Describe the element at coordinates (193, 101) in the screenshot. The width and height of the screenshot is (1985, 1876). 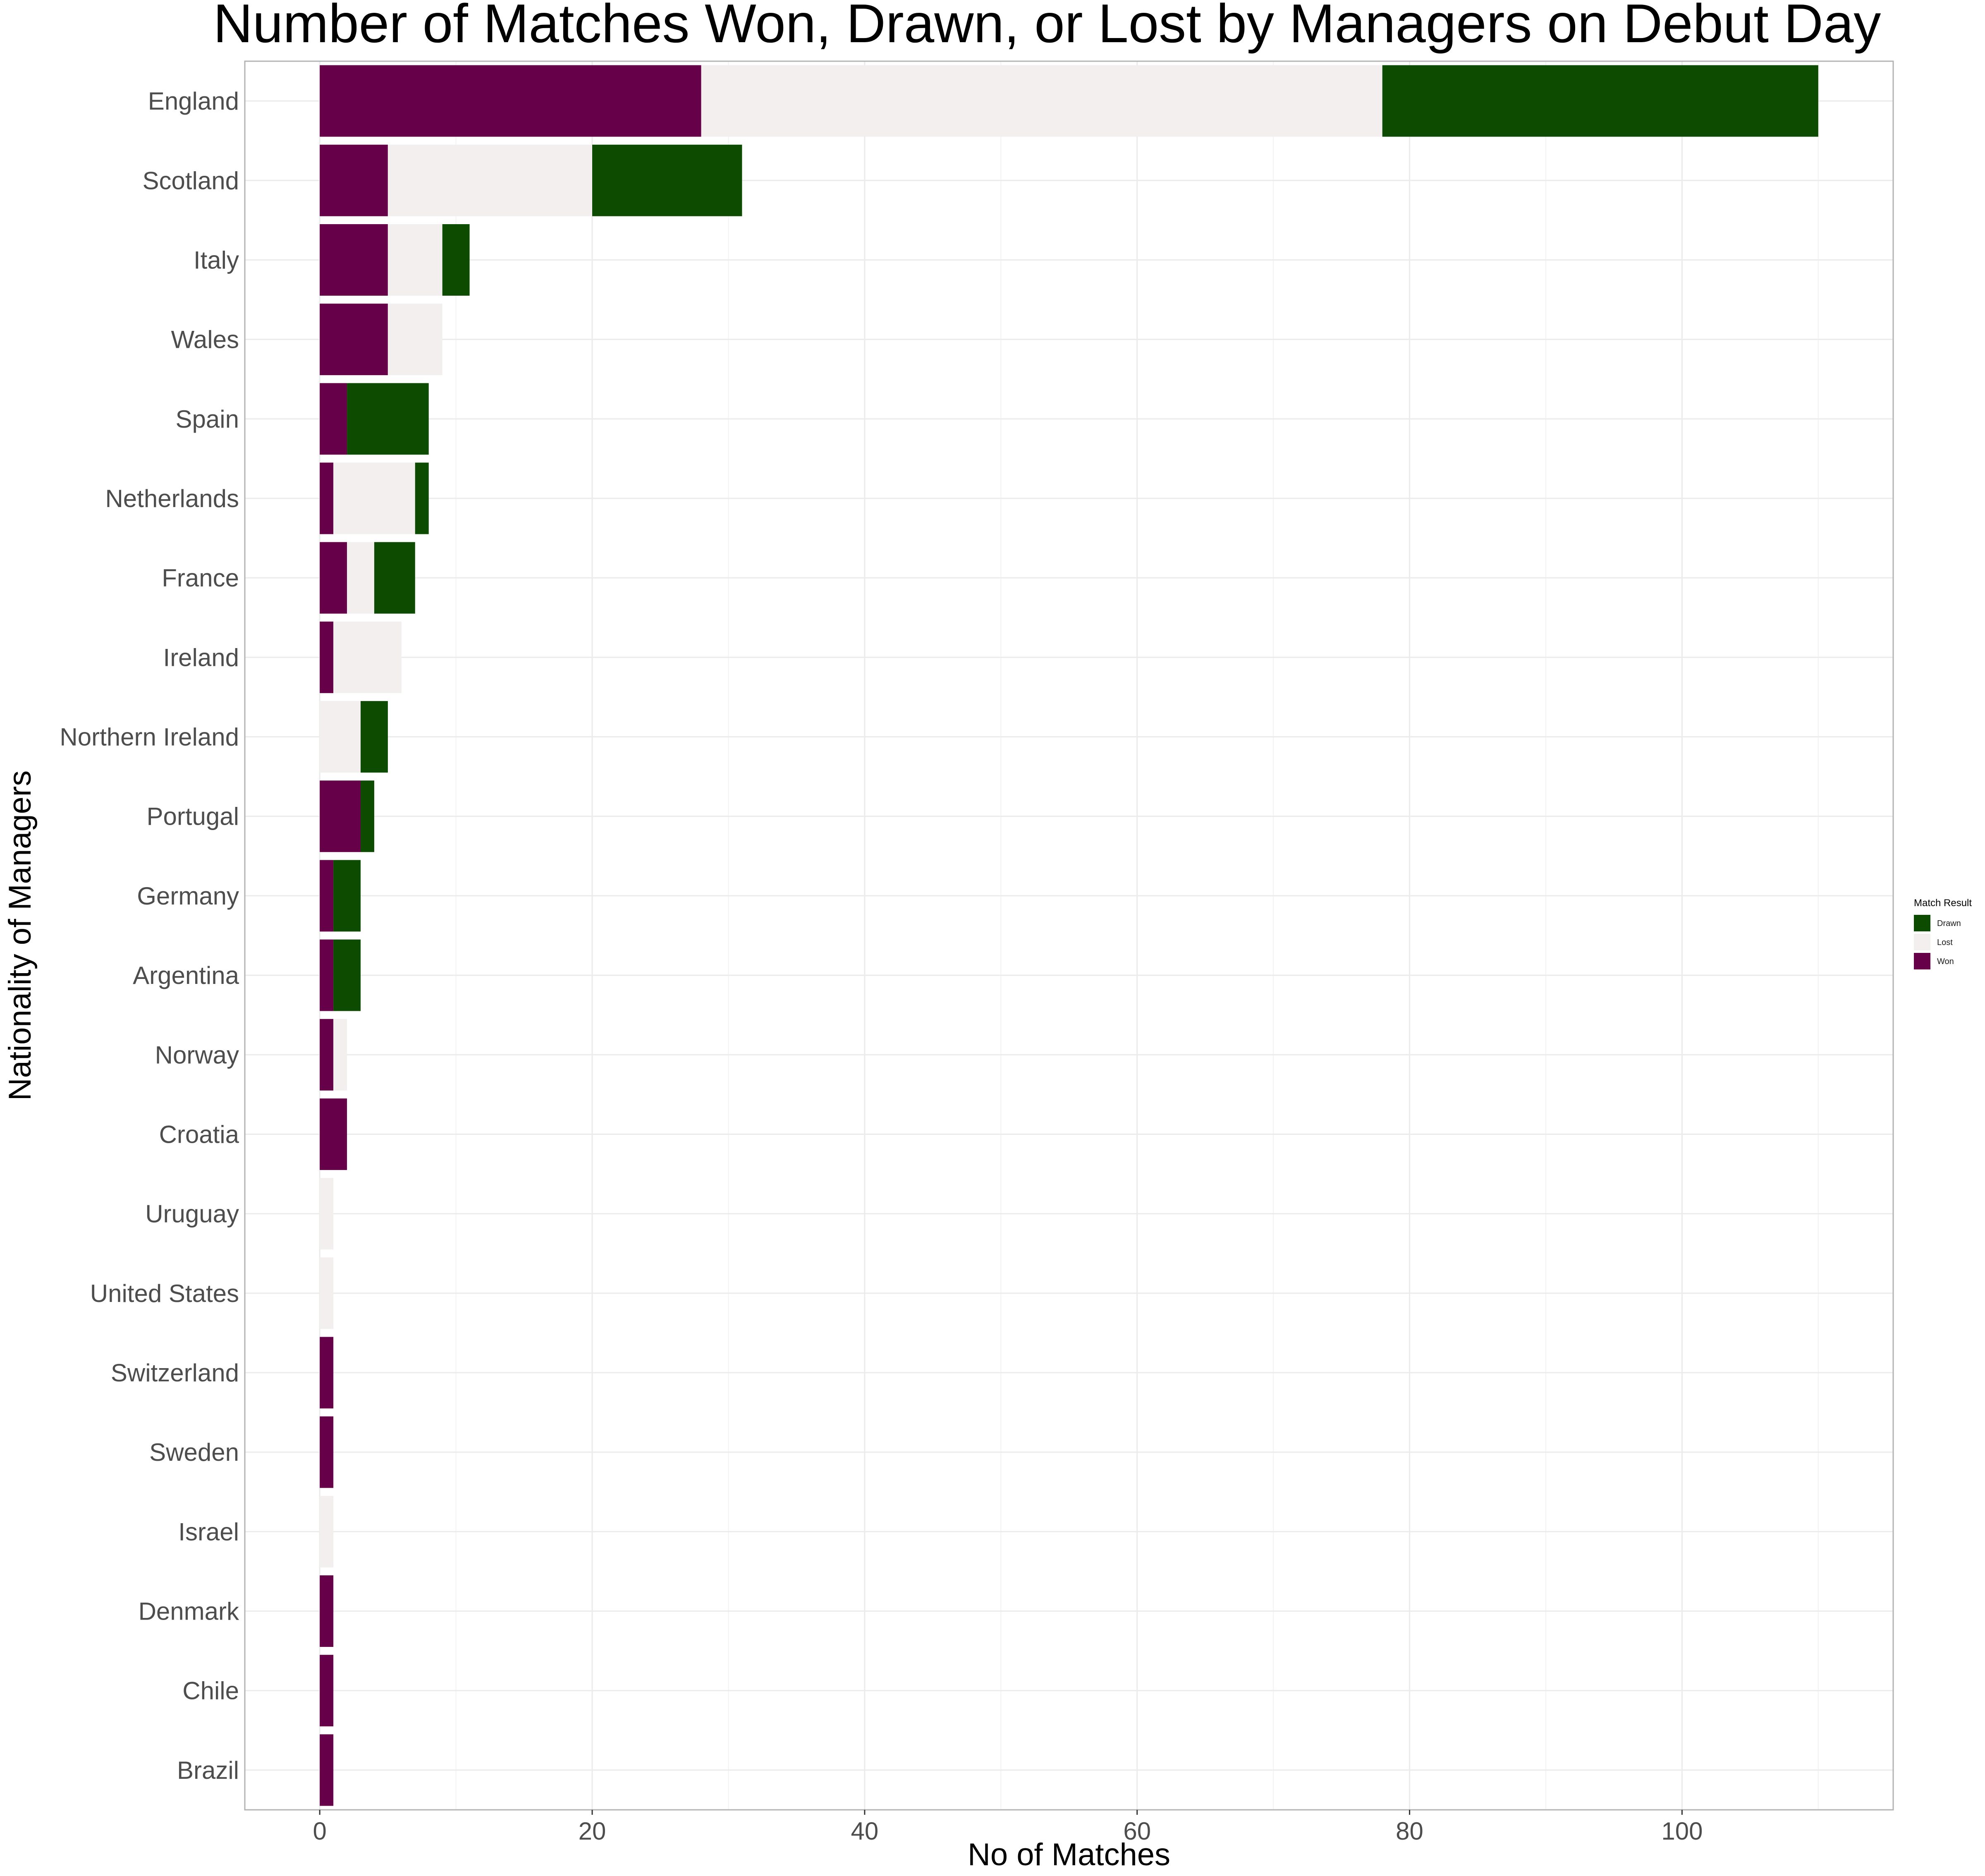
I see `y-tick-label: England` at that location.